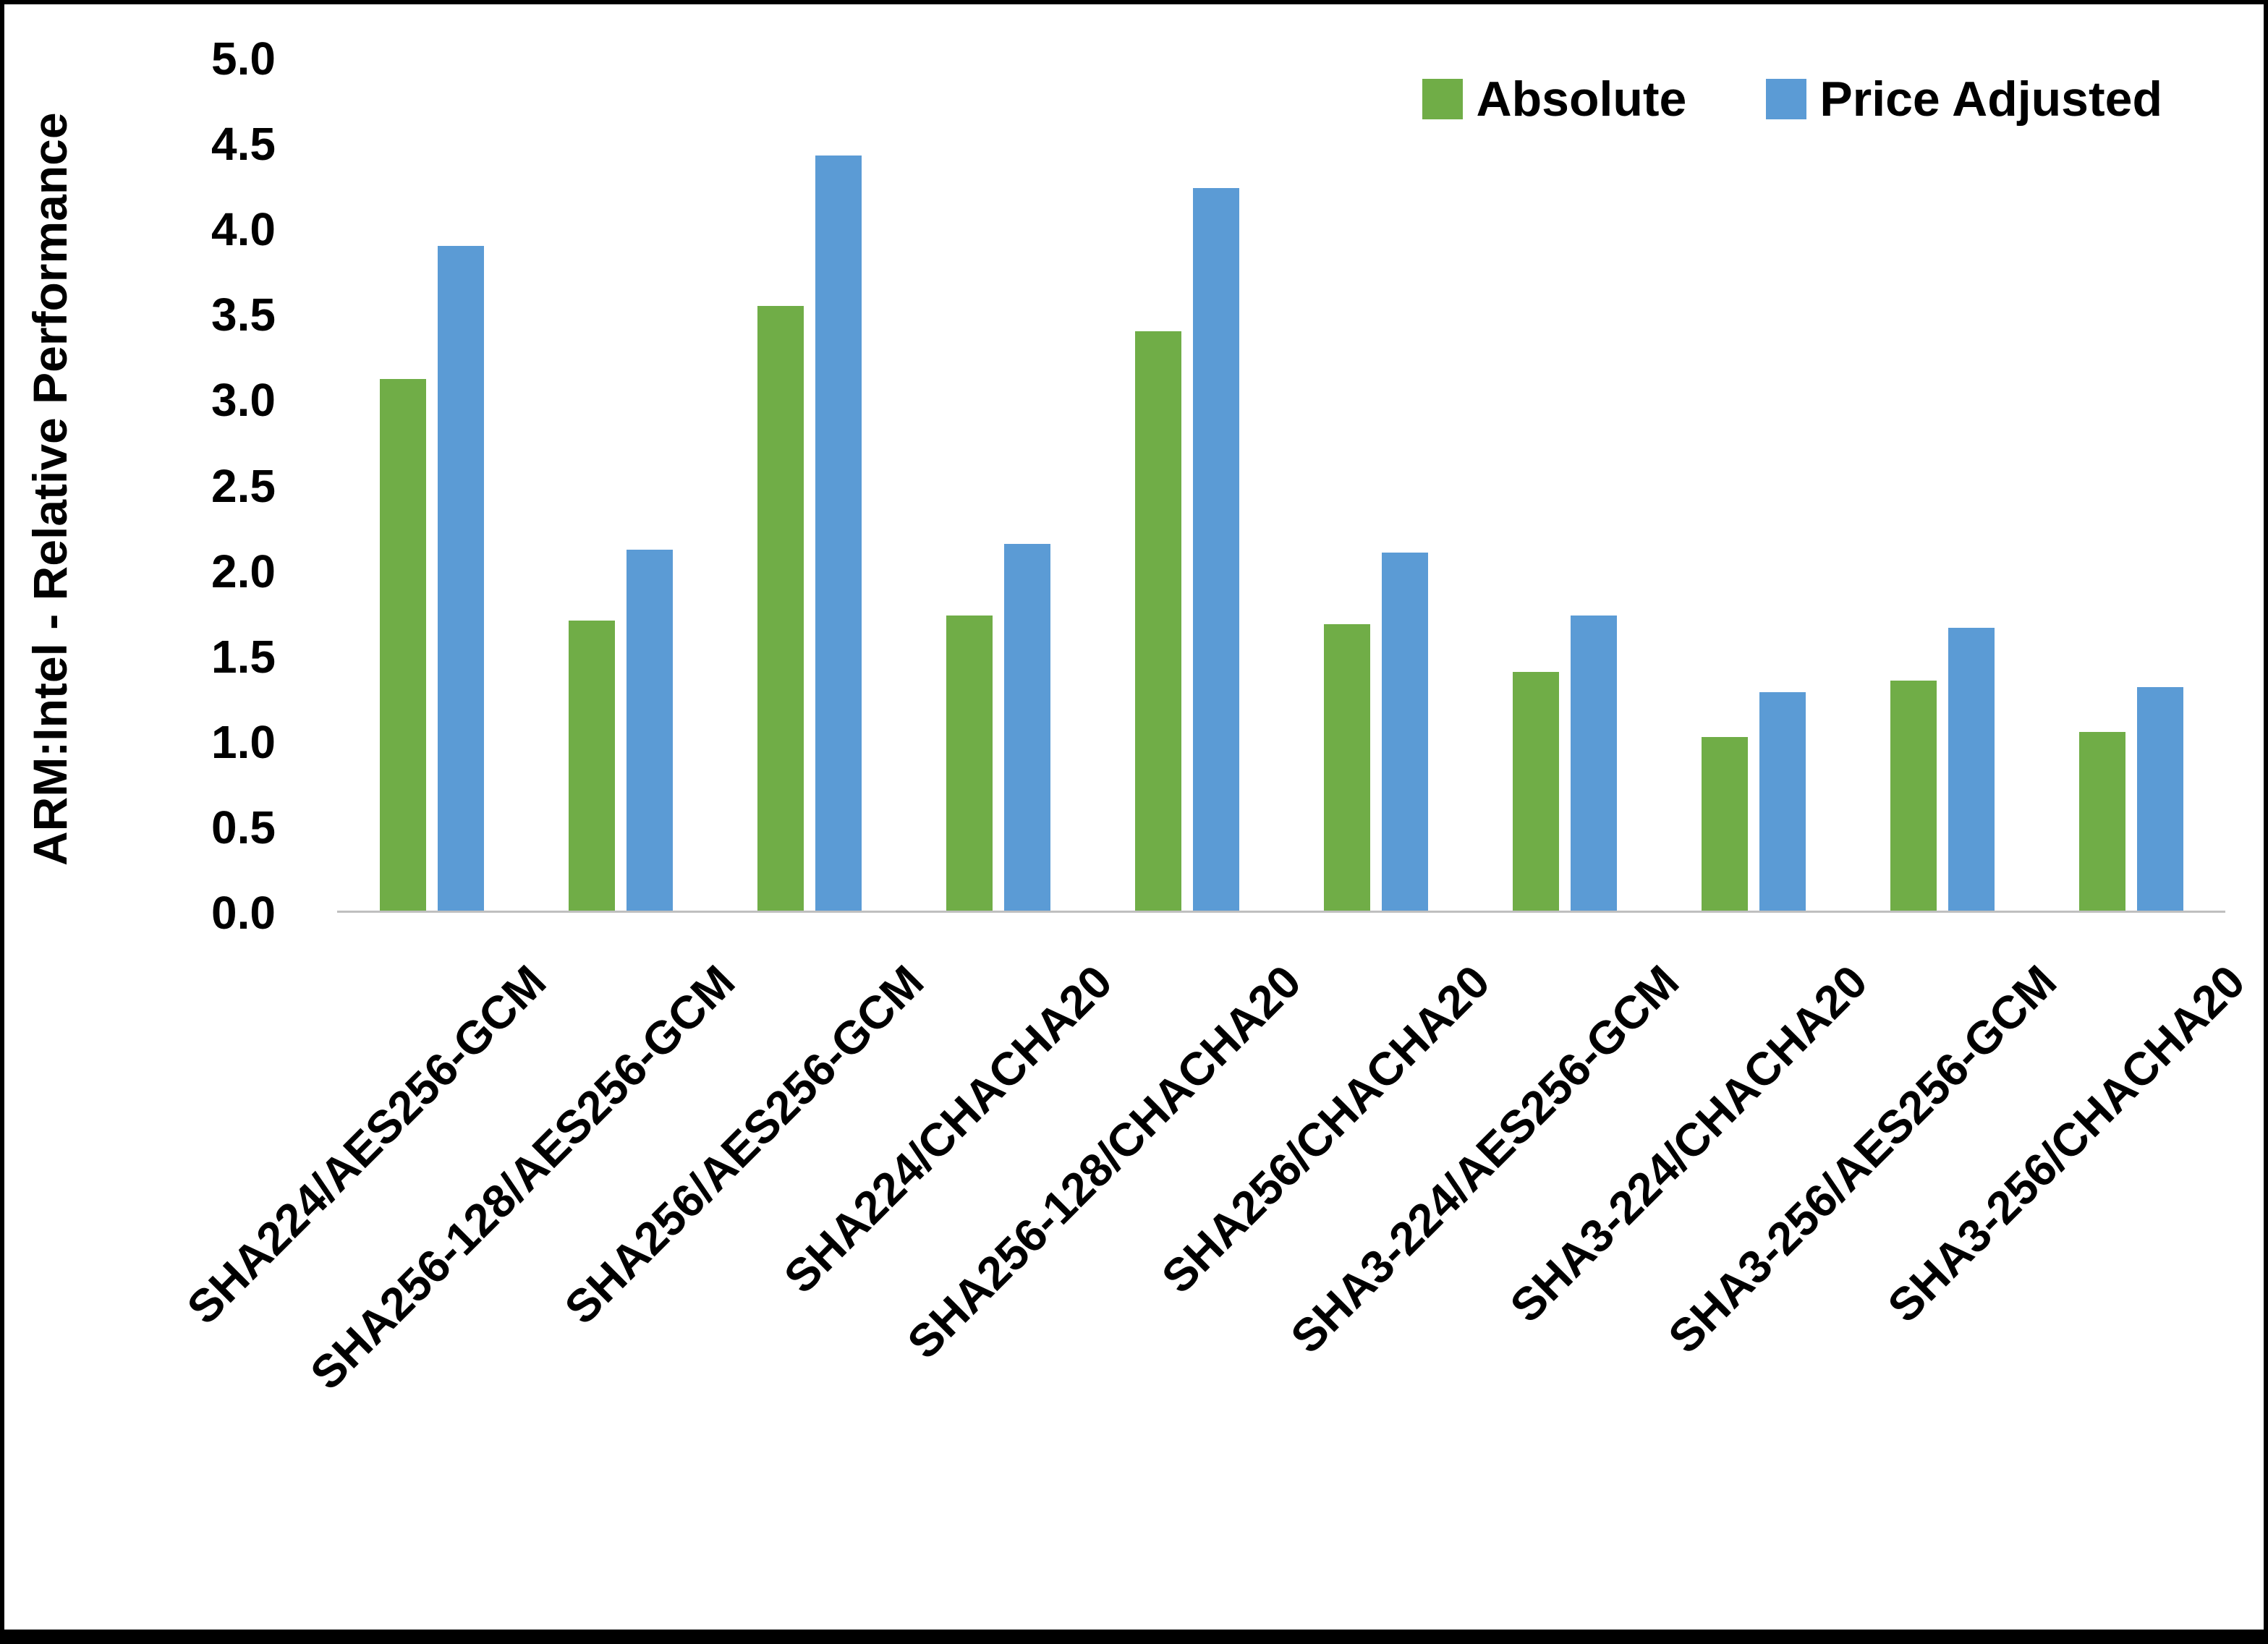 The width and height of the screenshot is (2268, 1644). What do you see at coordinates (1581, 99) in the screenshot?
I see `legend-label-absolute: Absolute` at bounding box center [1581, 99].